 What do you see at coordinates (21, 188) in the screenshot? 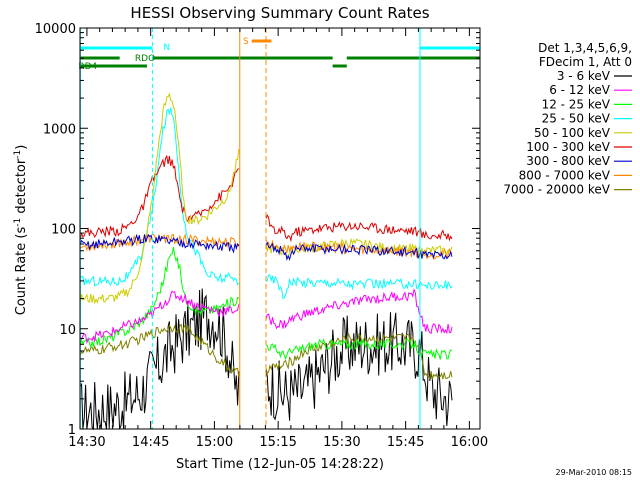
I see `y-label-part-2: detector` at bounding box center [21, 188].